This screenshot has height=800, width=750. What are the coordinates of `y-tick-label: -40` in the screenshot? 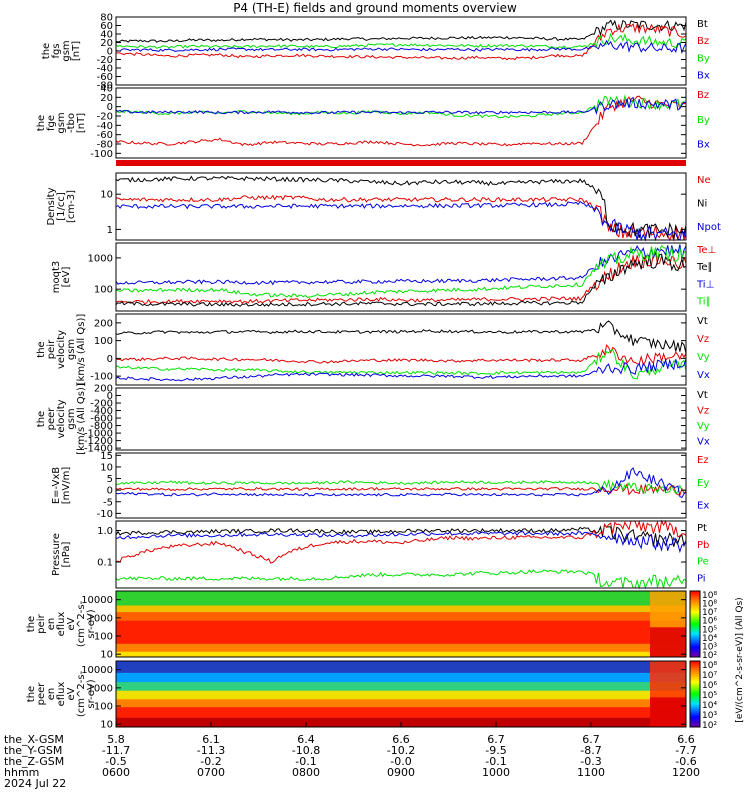 It's located at (105, 69).